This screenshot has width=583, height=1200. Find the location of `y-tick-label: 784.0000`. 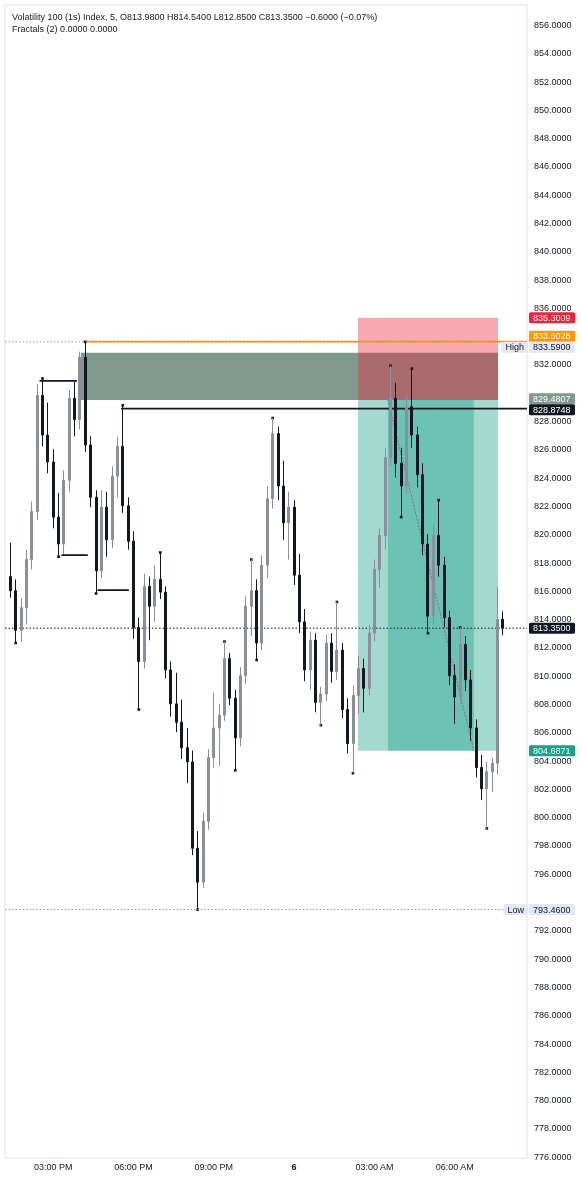

y-tick-label: 784.0000 is located at coordinates (553, 1043).